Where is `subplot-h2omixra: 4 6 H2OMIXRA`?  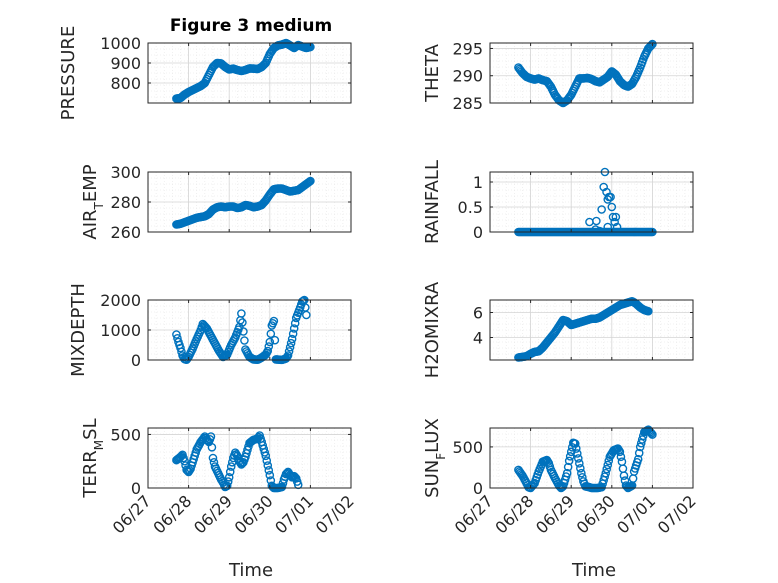 subplot-h2omixra: 4 6 H2OMIXRA is located at coordinates (558, 329).